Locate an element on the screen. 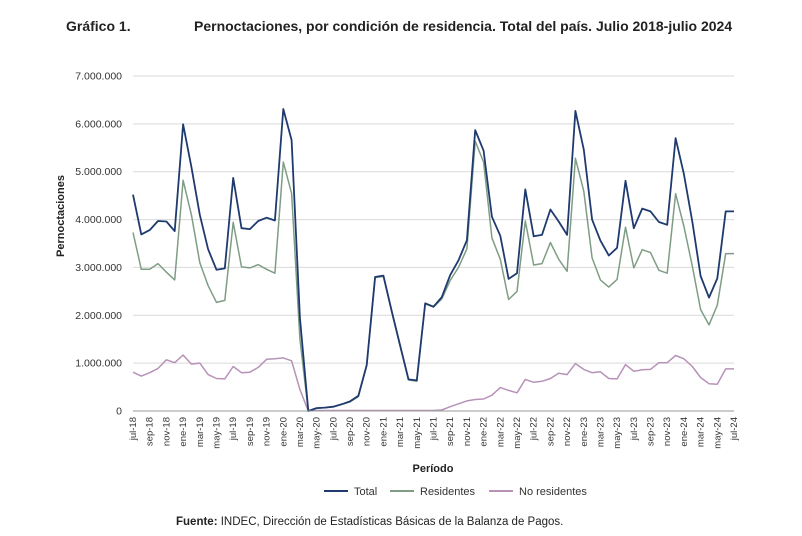 This screenshot has height=536, width=802. x-tick-label: jul-23 is located at coordinates (634, 429).